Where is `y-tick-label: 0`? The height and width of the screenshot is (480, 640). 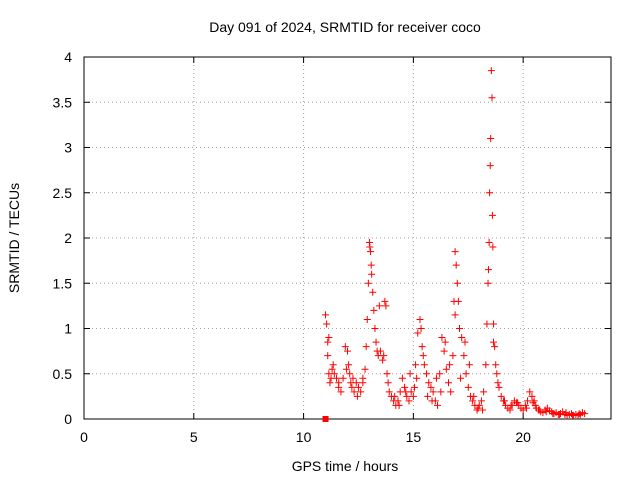 y-tick-label: 0 is located at coordinates (68, 419).